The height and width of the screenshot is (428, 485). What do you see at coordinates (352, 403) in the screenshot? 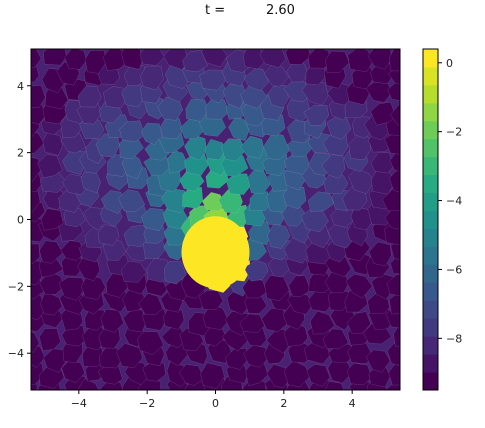
I see `x-tick-label: 4` at bounding box center [352, 403].